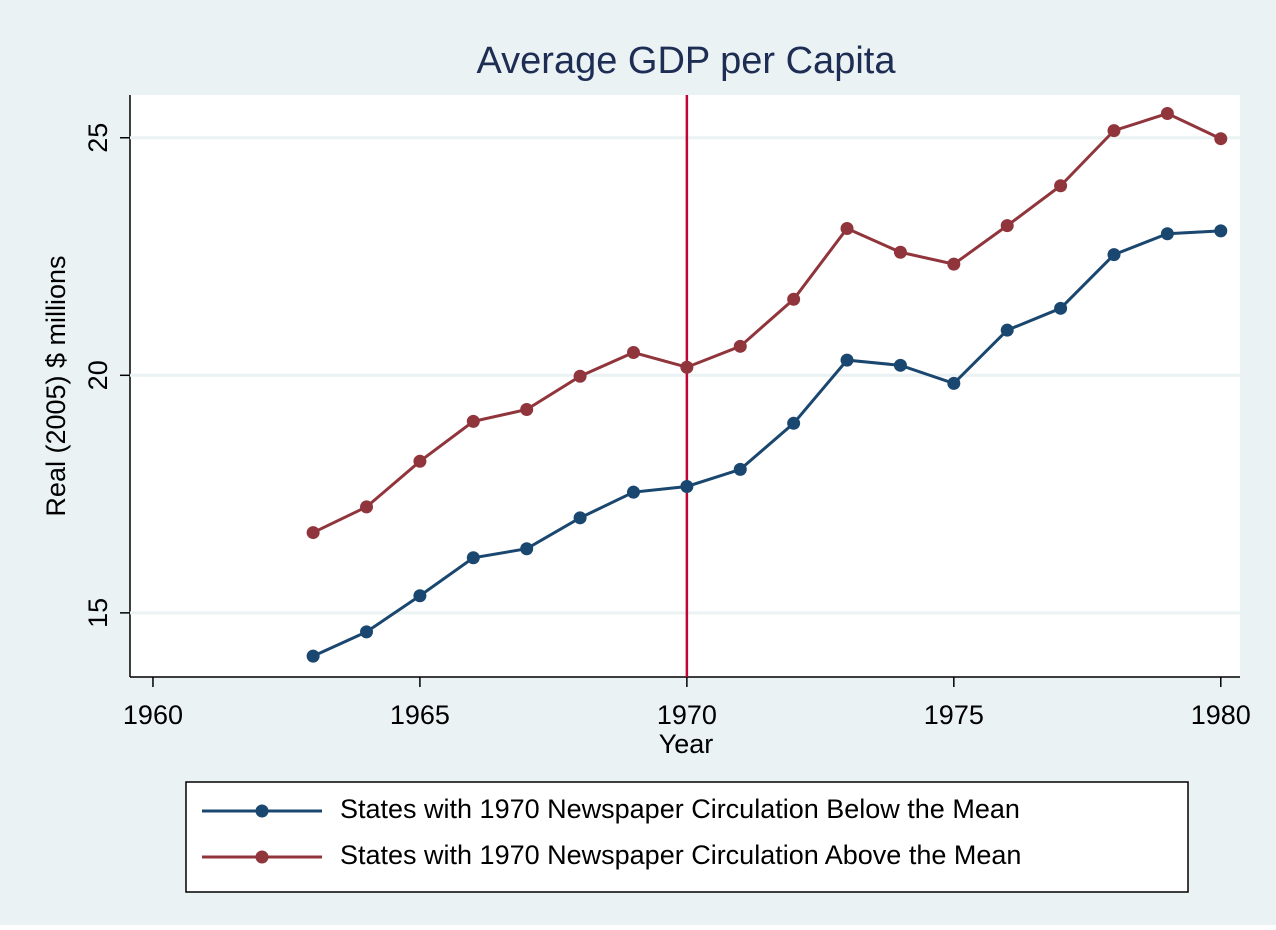 This screenshot has height=930, width=1276. What do you see at coordinates (1221, 715) in the screenshot?
I see `x-tick-label: 1980` at bounding box center [1221, 715].